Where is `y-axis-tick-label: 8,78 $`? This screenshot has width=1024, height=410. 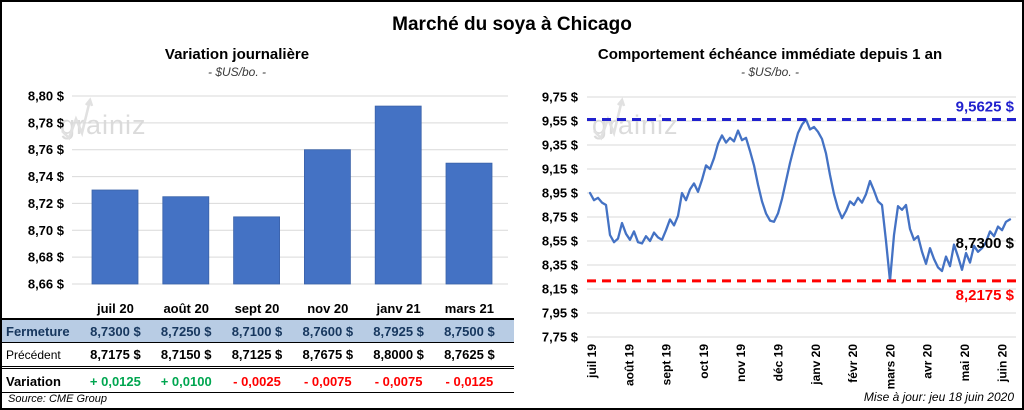
y-axis-tick-label: 8,78 $ is located at coordinates (46, 122).